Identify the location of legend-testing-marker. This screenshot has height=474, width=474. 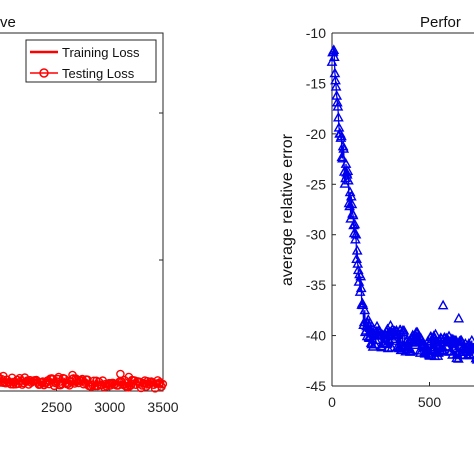
(44, 73).